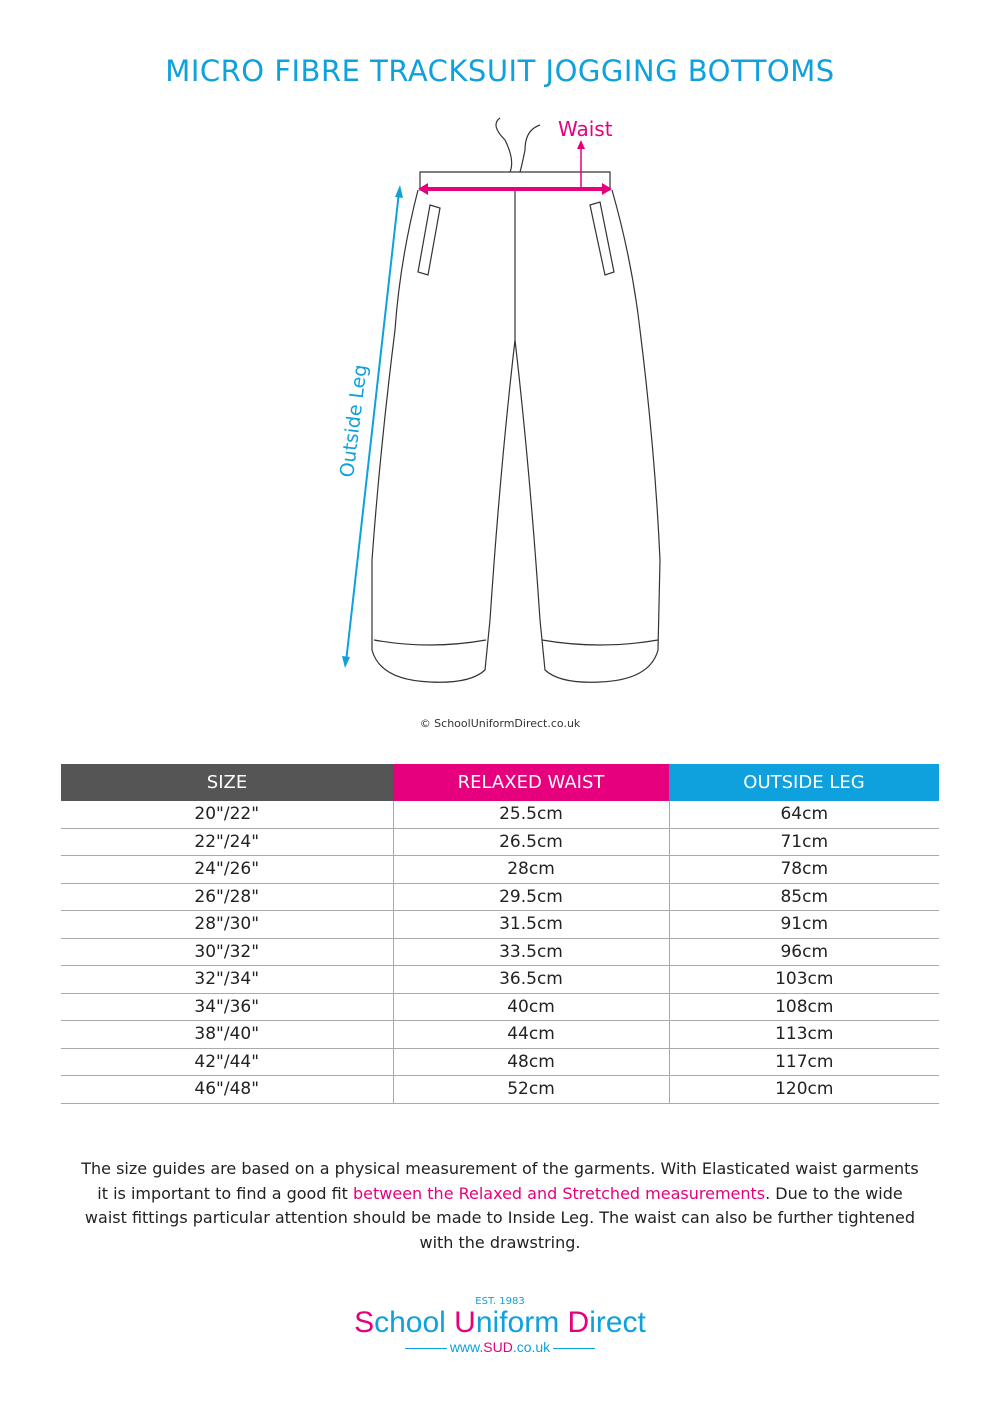  I want to click on cell-size: 22"/24", so click(227, 842).